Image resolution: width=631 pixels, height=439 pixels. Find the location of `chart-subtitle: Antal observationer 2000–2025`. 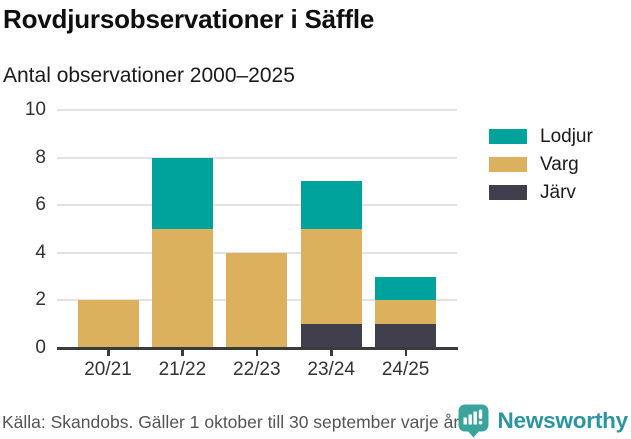

chart-subtitle: Antal observationer 2000–2025 is located at coordinates (149, 75).